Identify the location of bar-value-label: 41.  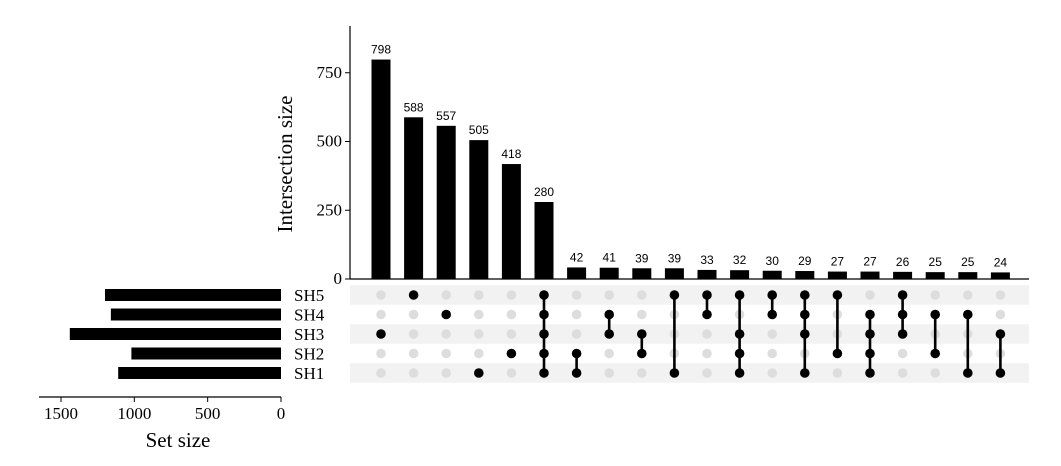
(610, 258).